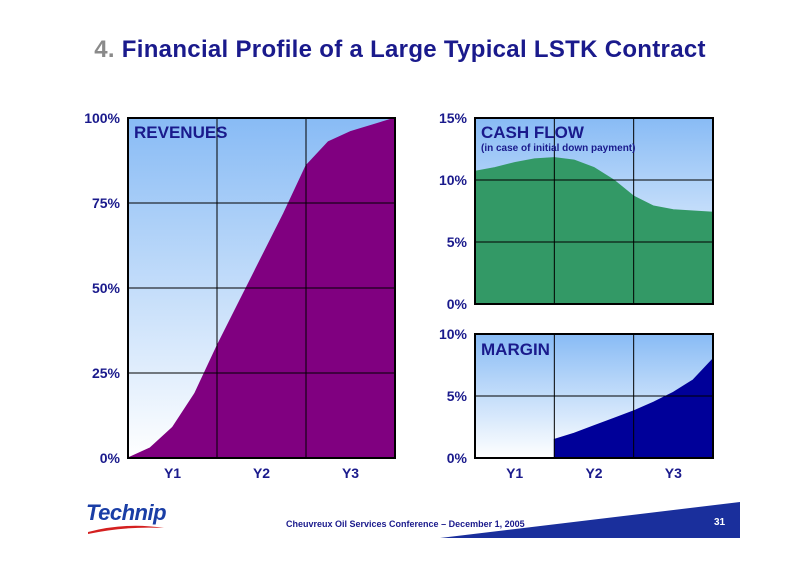  Describe the element at coordinates (515, 349) in the screenshot. I see `panel-label: MARGIN` at that location.